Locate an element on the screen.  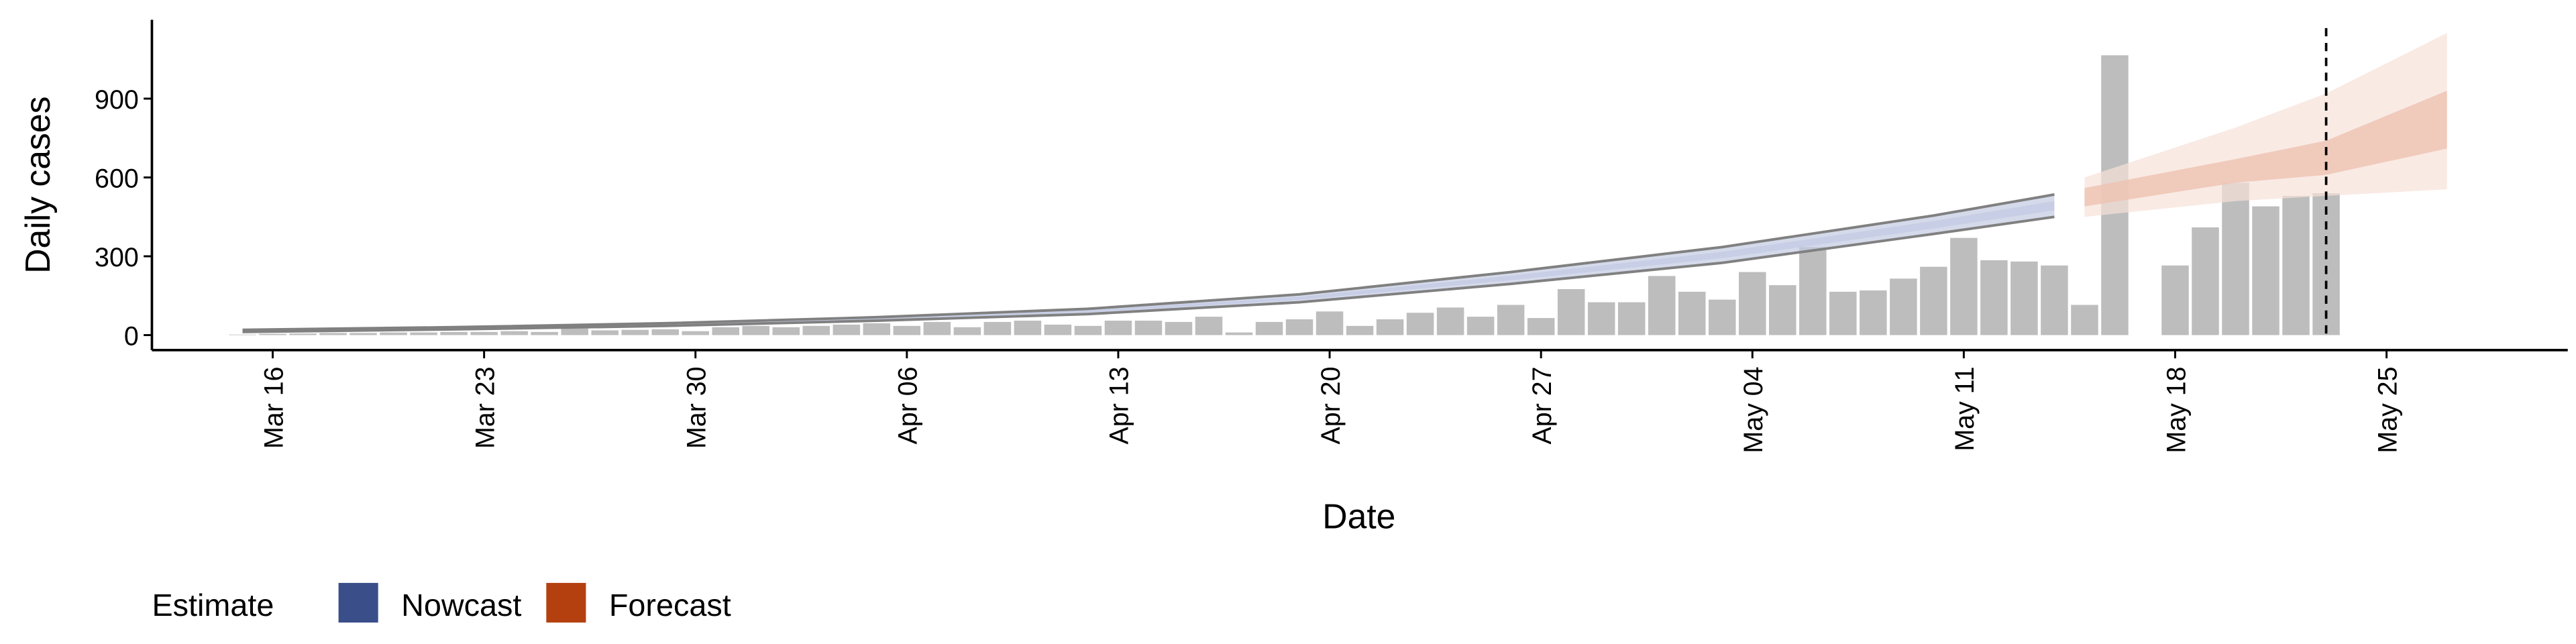
y-tick-label: 300 is located at coordinates (117, 257).